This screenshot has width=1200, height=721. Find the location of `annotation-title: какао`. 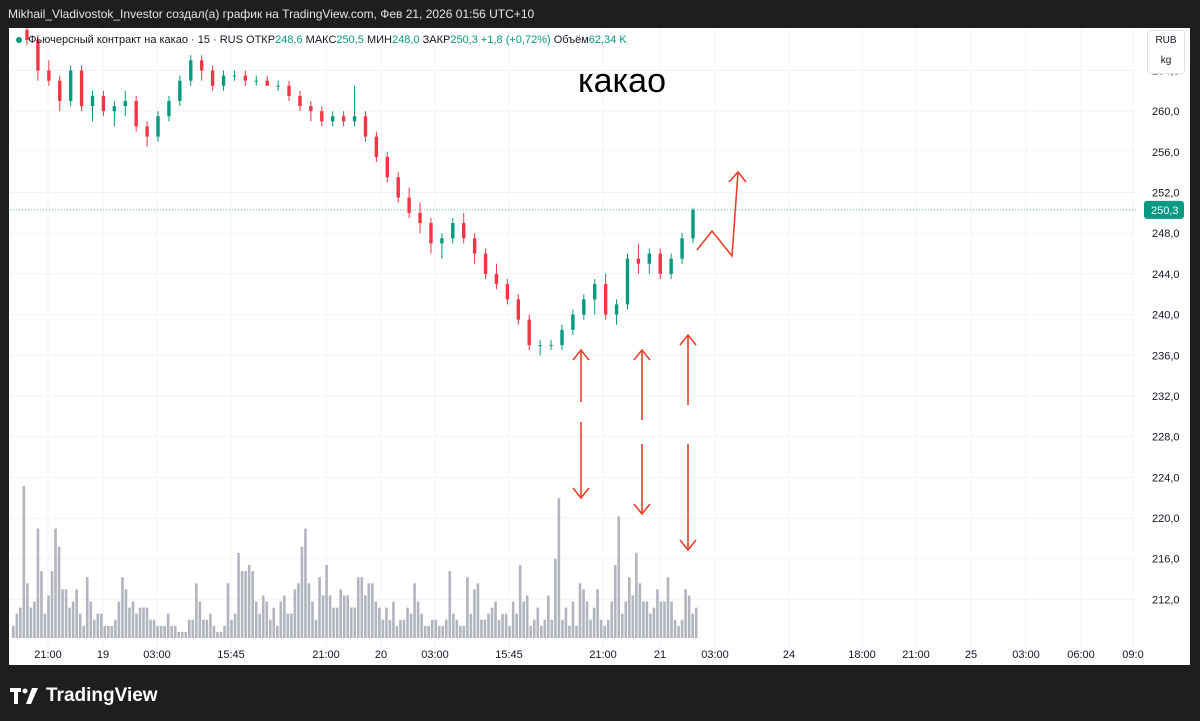

annotation-title: какао is located at coordinates (622, 81).